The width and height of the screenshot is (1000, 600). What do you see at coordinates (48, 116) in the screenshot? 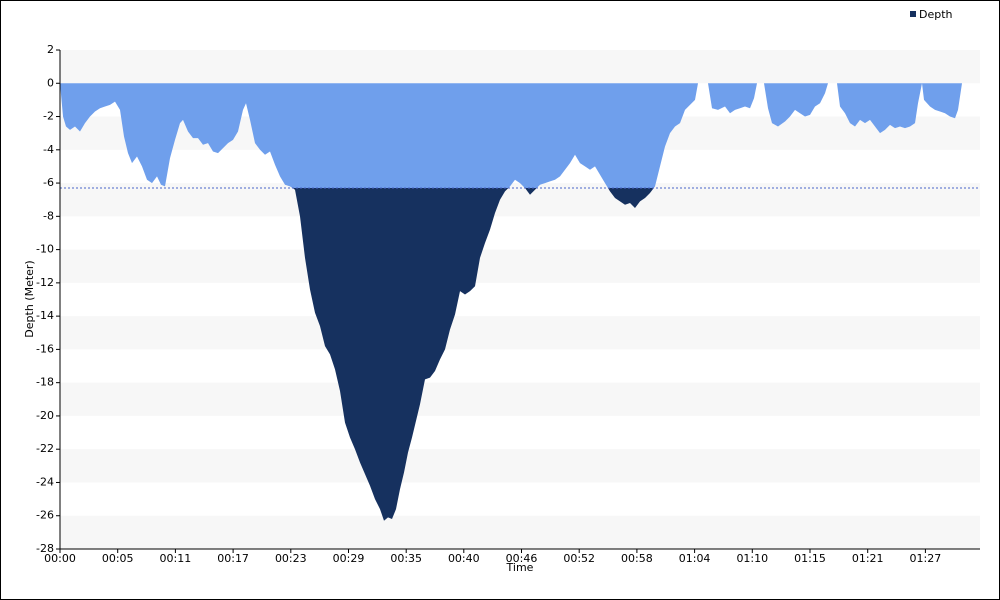
I see `y-tick-label: -2` at bounding box center [48, 116].